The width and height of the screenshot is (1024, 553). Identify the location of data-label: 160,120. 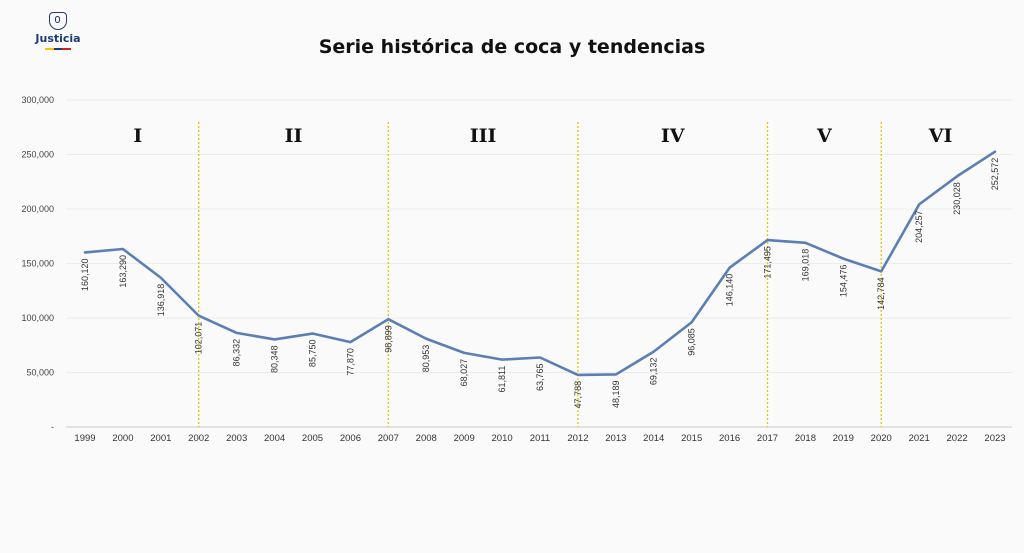
(85, 274).